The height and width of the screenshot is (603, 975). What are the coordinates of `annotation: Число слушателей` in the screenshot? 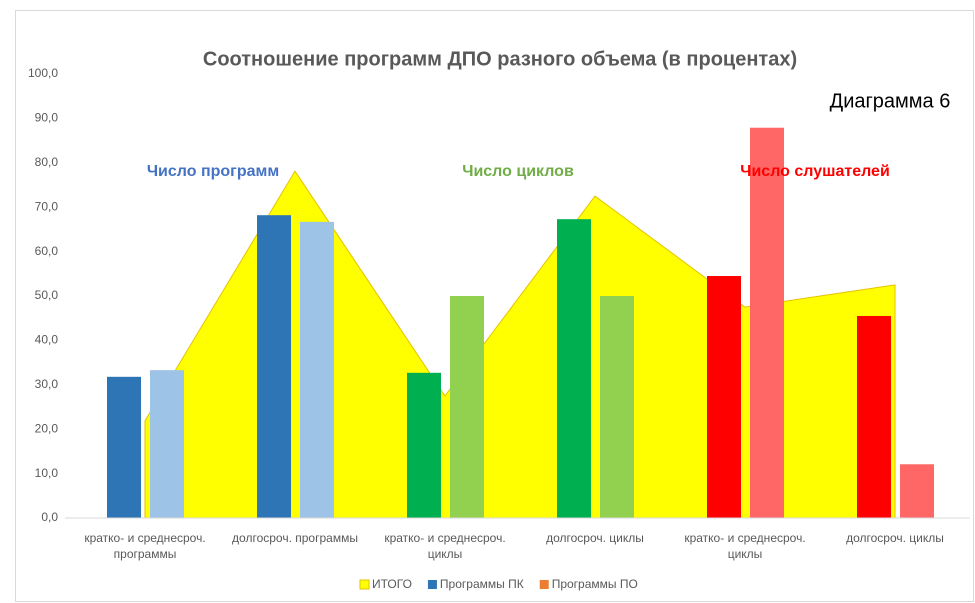 It's located at (815, 171).